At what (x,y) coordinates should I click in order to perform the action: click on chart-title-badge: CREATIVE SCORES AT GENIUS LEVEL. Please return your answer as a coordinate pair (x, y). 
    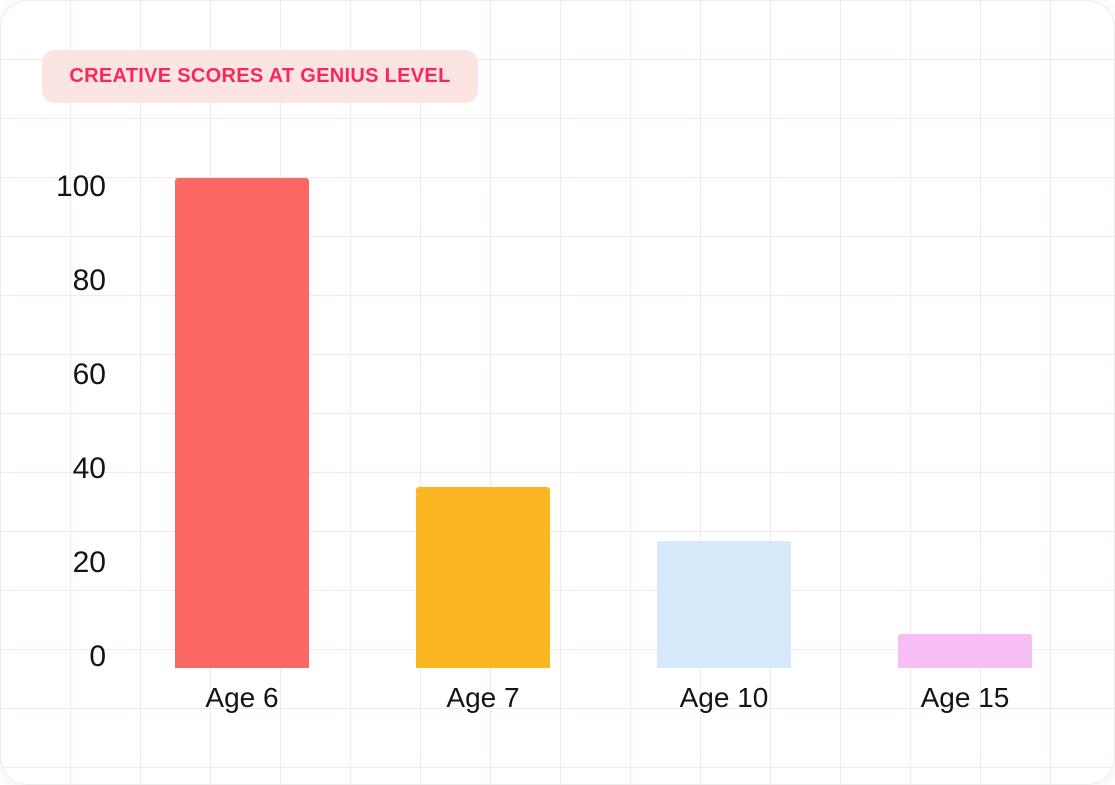
    Looking at the image, I should click on (260, 76).